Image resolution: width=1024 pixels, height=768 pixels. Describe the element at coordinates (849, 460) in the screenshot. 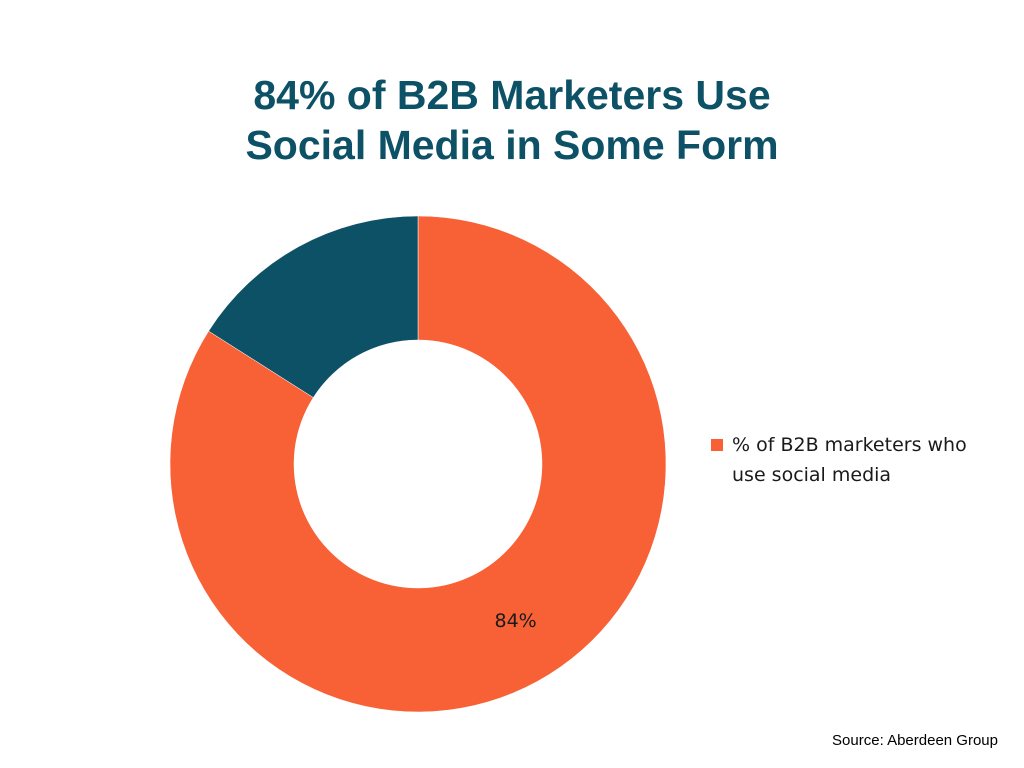

I see `legend-label: % of B2B marketers who use social media` at that location.